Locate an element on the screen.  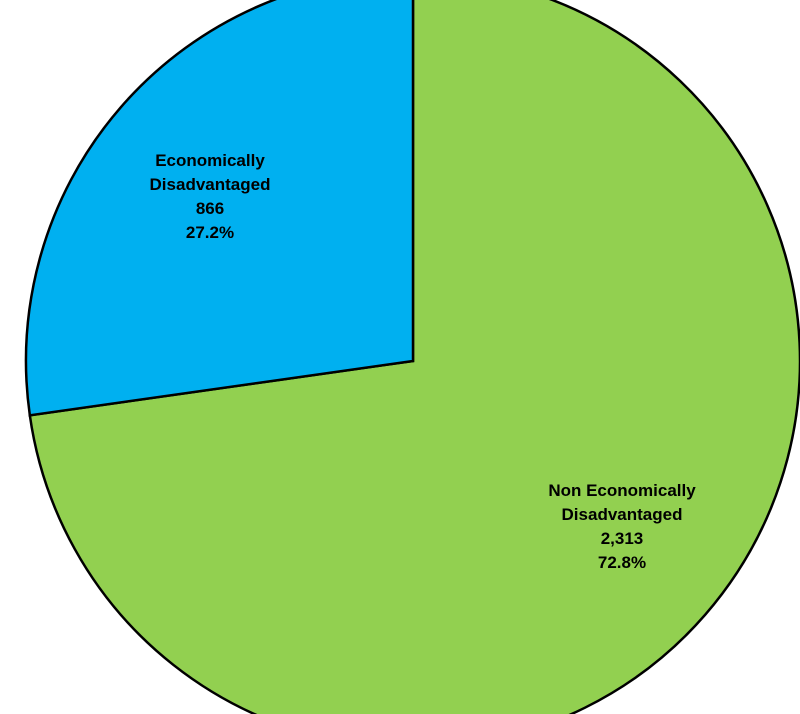
slice-category-line: Economically is located at coordinates (210, 160).